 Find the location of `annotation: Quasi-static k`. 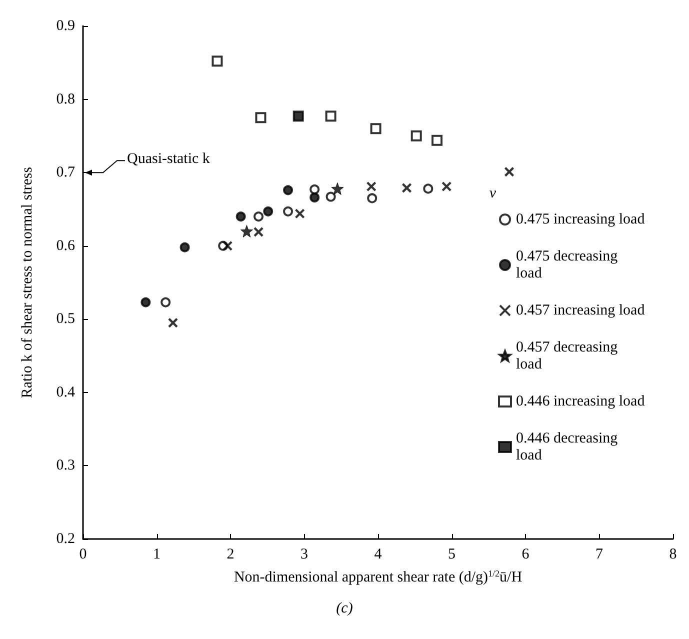

annotation: Quasi-static k is located at coordinates (168, 159).